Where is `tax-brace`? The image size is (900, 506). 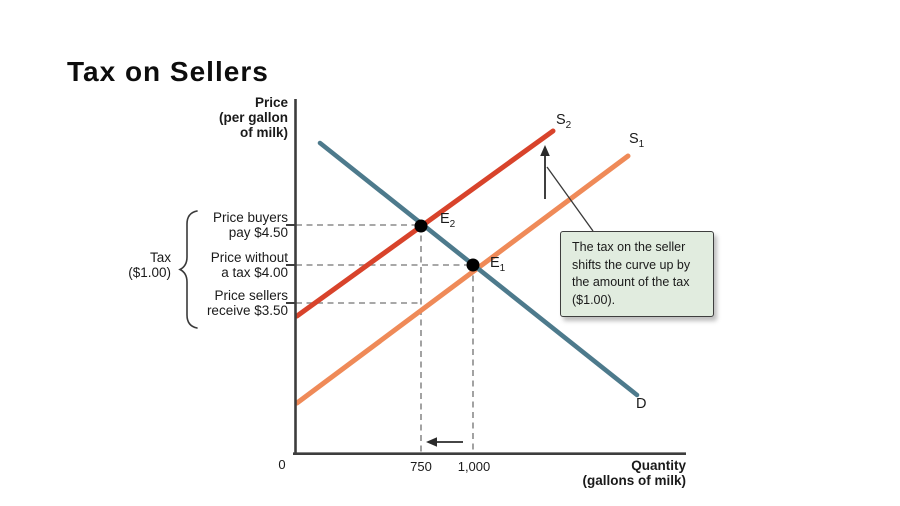 tax-brace is located at coordinates (188, 269).